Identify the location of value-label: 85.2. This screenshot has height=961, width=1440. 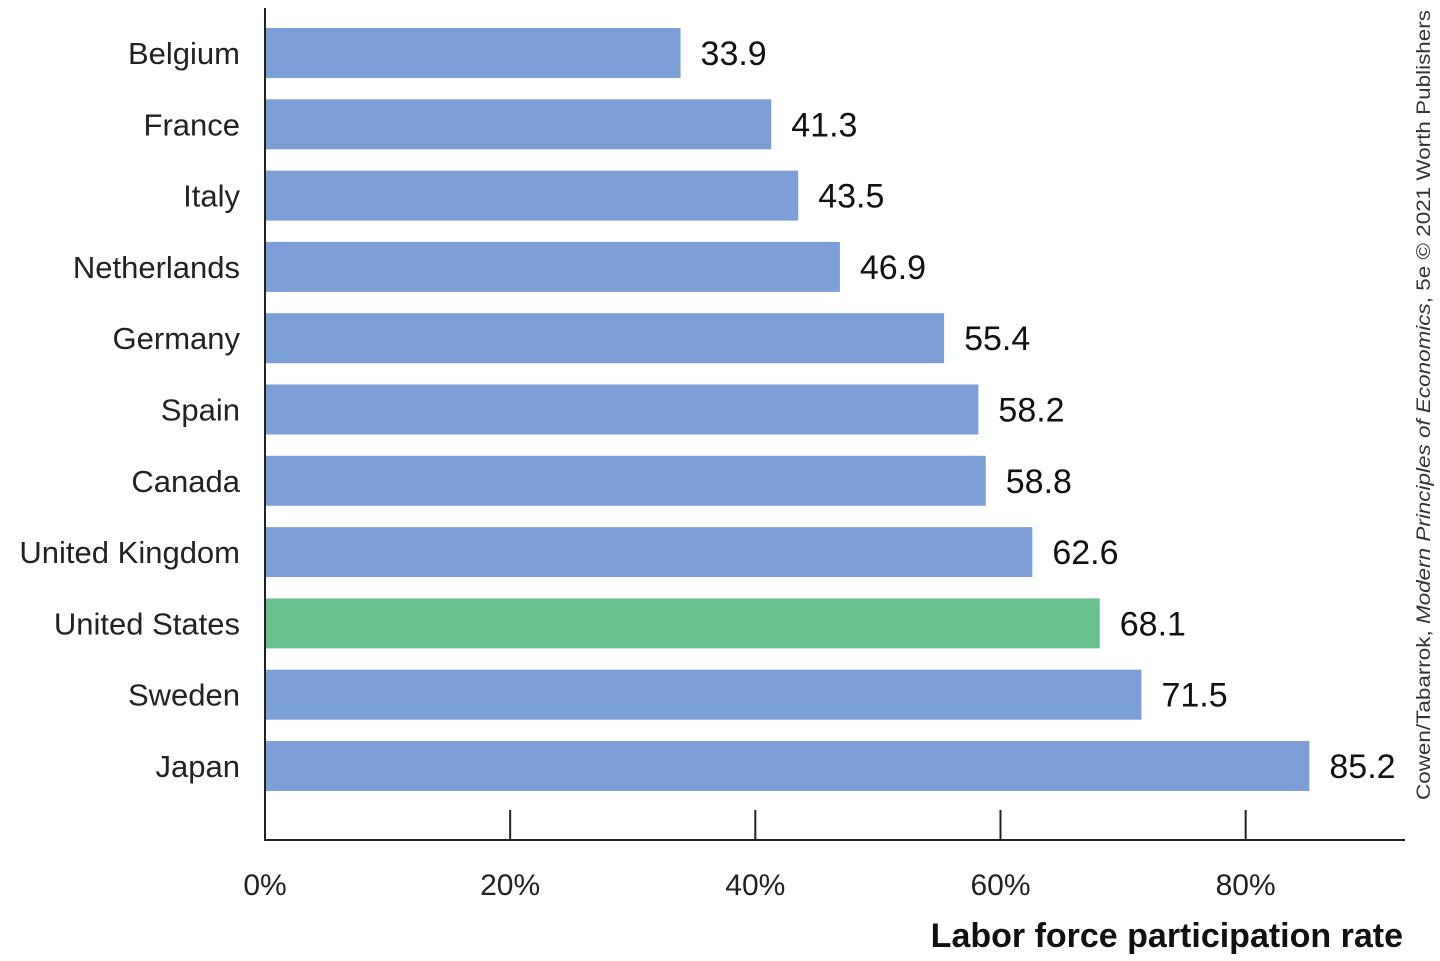
(1362, 767).